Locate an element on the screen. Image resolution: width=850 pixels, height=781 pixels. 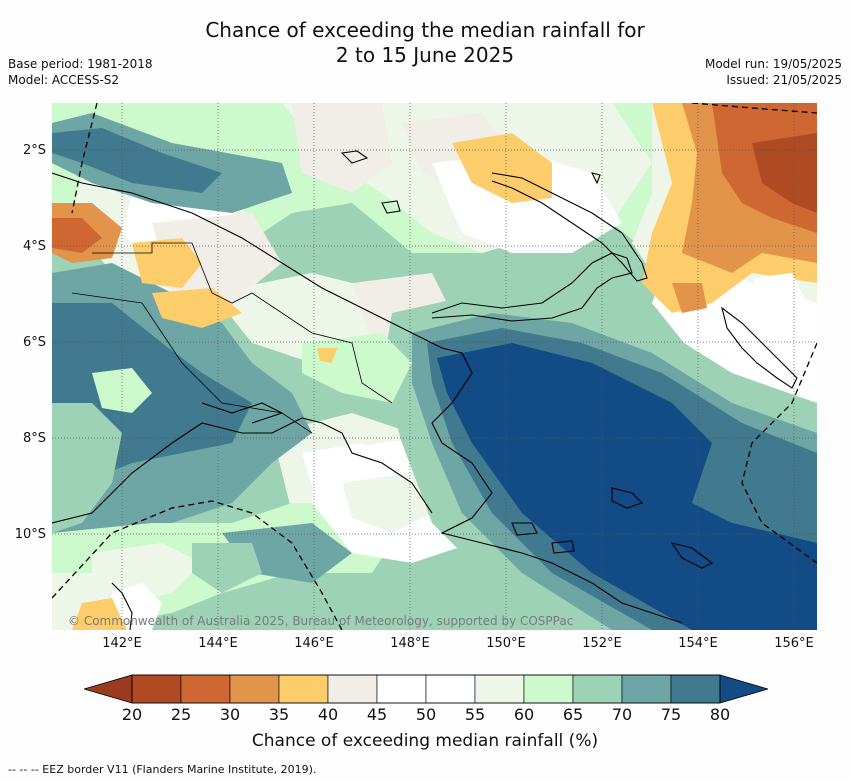
colorbar-under-triangle is located at coordinates (108, 689).